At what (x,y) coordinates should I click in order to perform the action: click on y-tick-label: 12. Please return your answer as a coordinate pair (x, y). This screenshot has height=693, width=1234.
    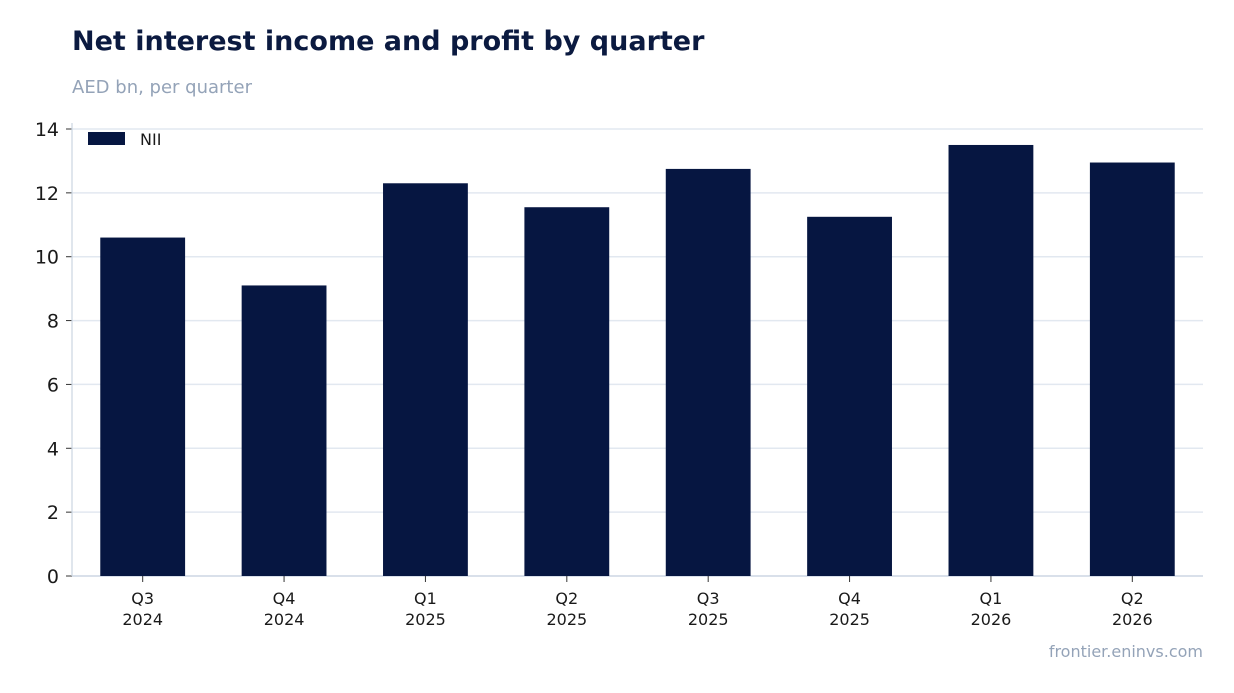
    Looking at the image, I should click on (47, 194).